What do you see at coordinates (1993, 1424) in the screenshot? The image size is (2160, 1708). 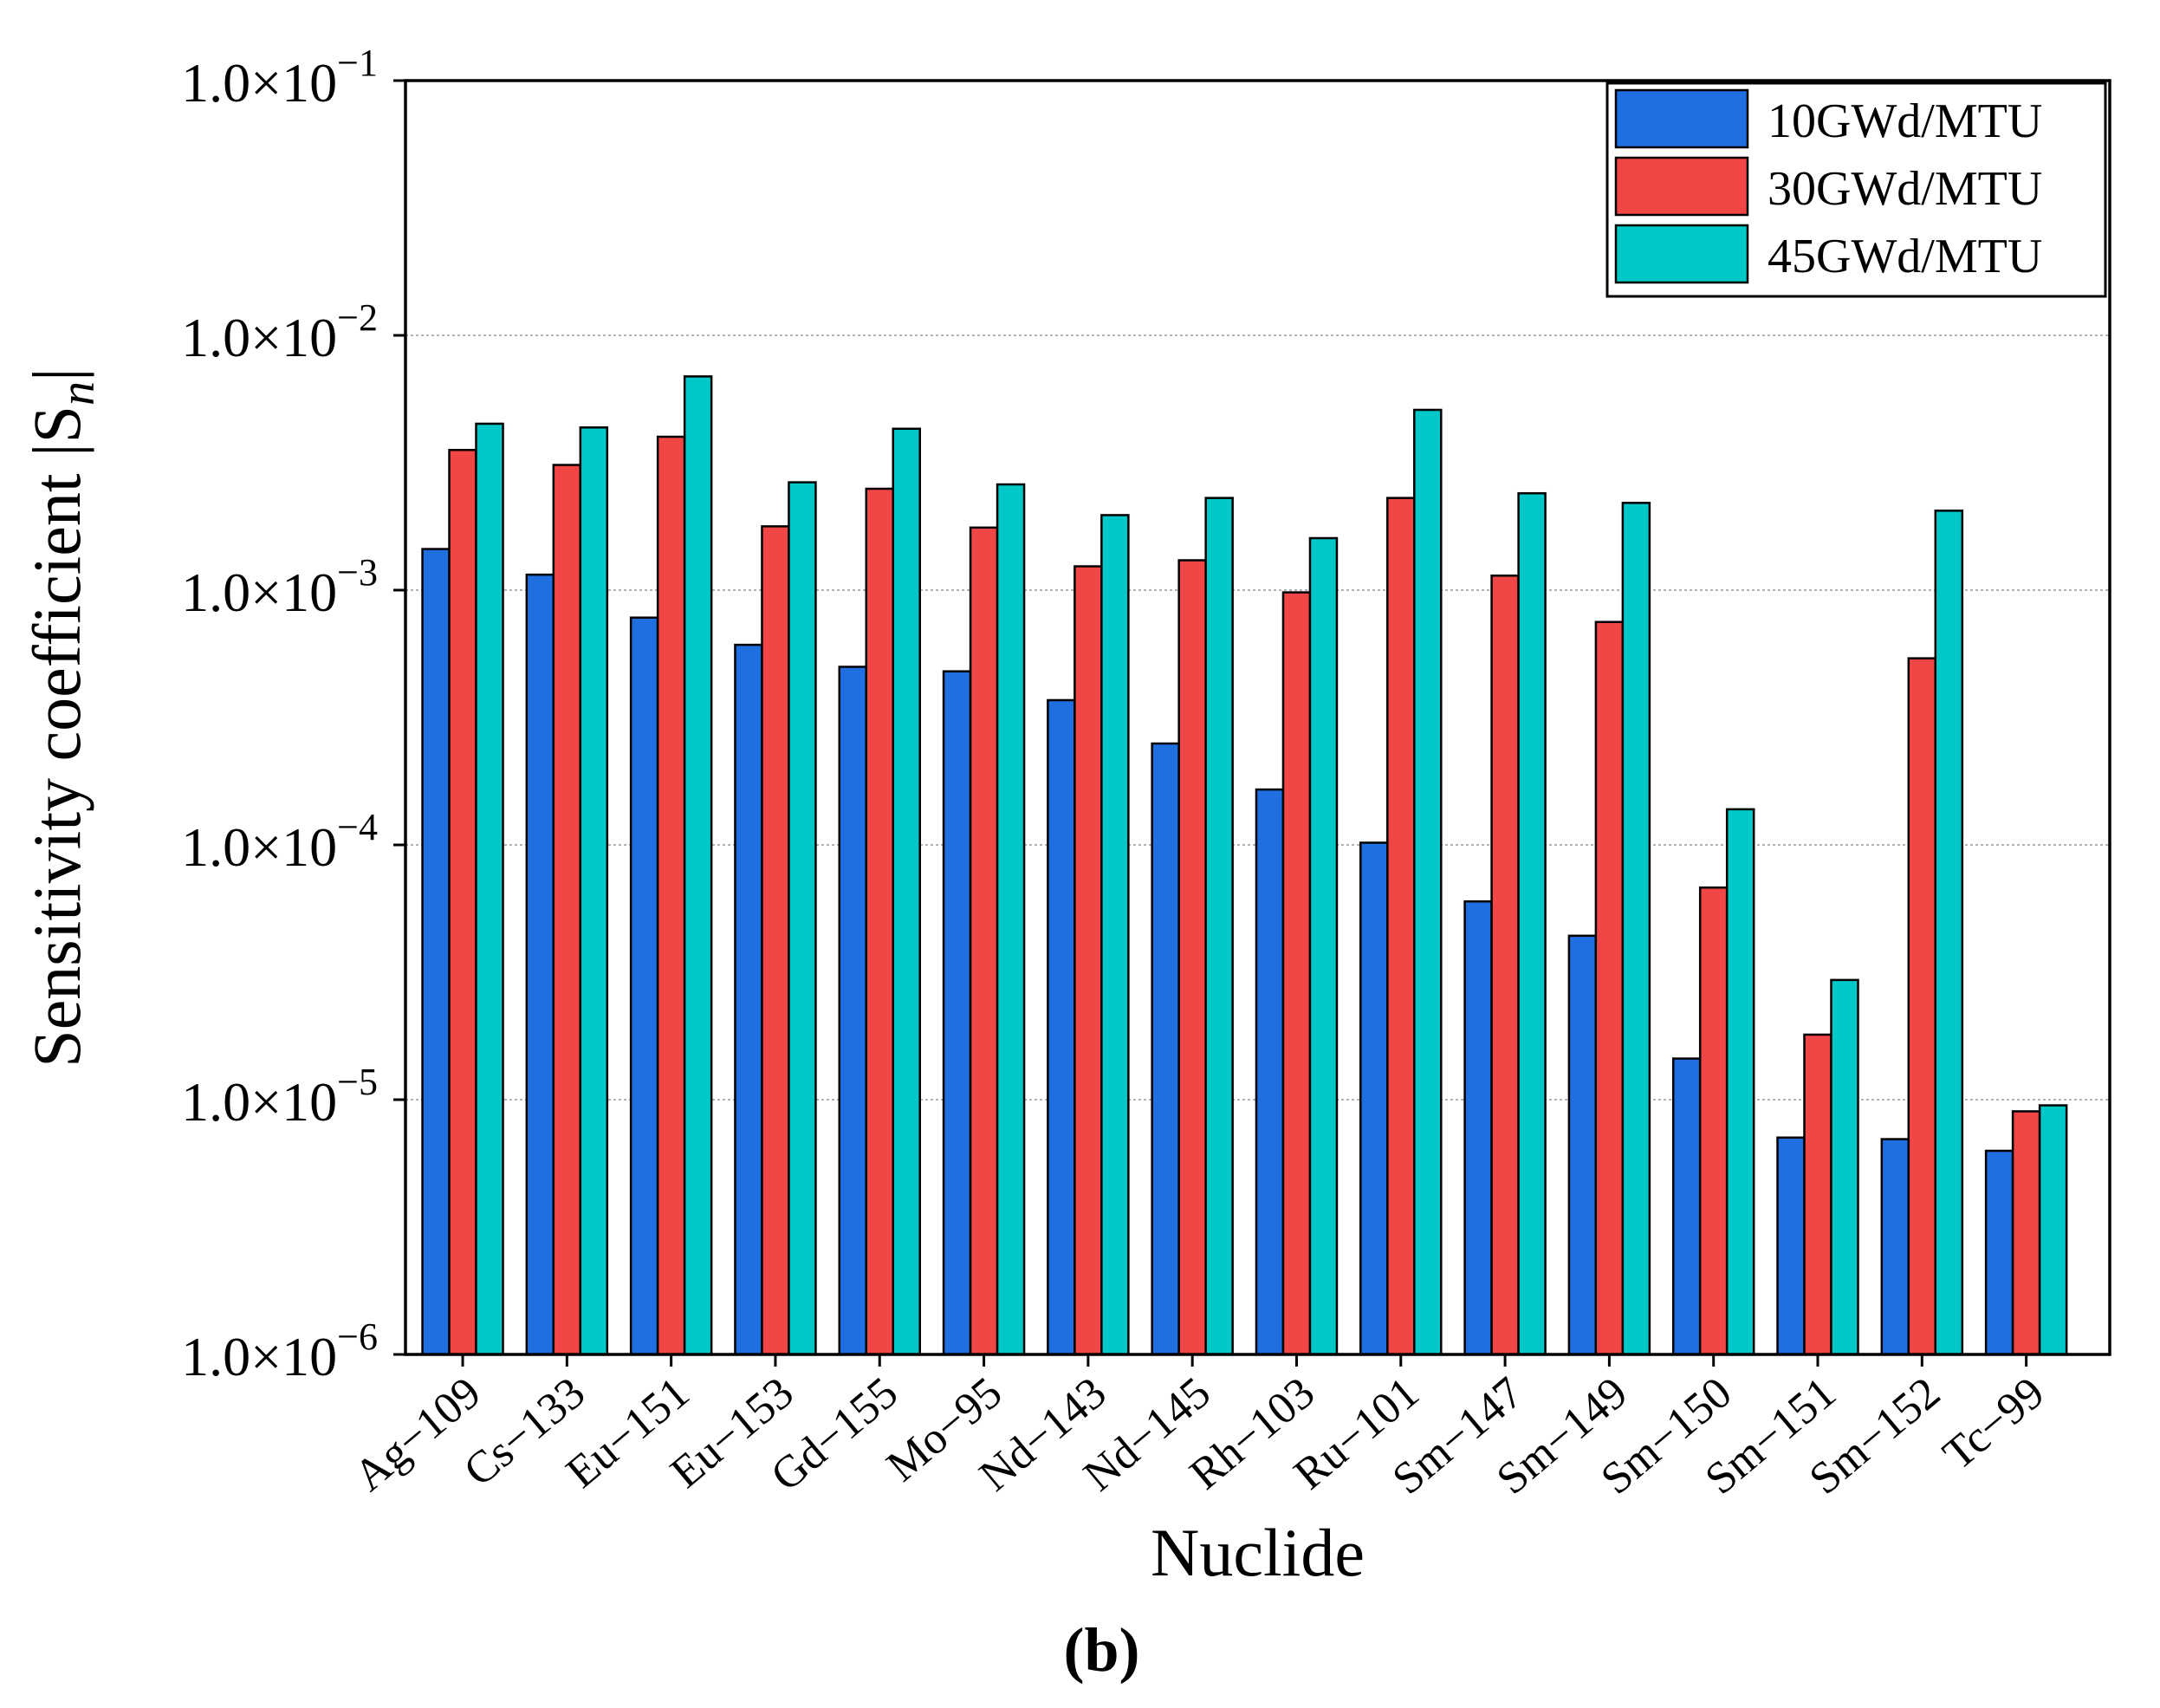 I see `x-tick-label: Tc−99` at bounding box center [1993, 1424].